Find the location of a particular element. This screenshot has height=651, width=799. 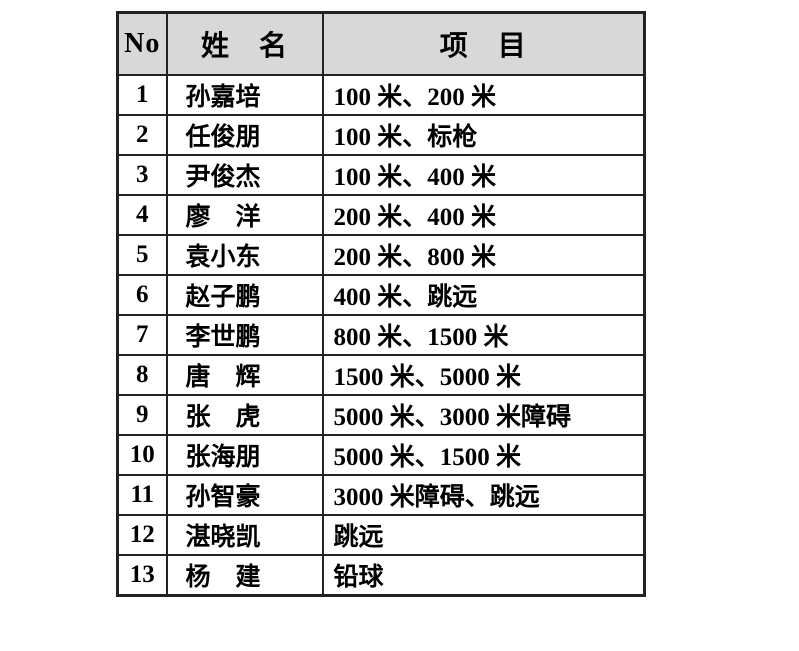

cell-events: 5000 米、1500 米 is located at coordinates (483, 455).